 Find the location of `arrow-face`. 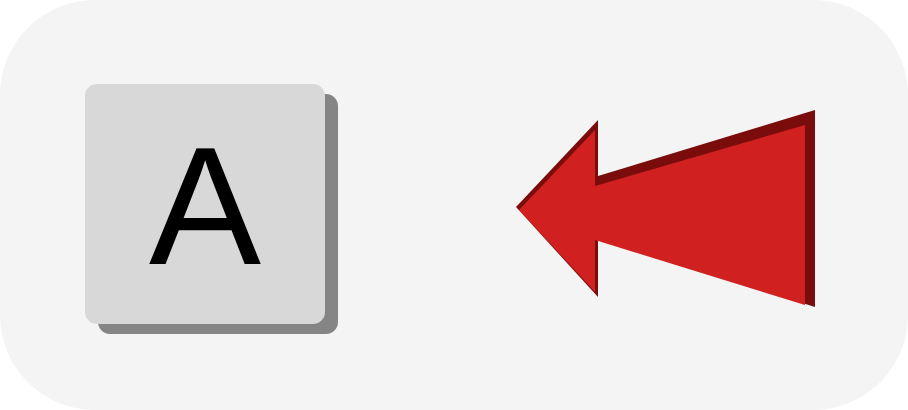

arrow-face is located at coordinates (662, 215).